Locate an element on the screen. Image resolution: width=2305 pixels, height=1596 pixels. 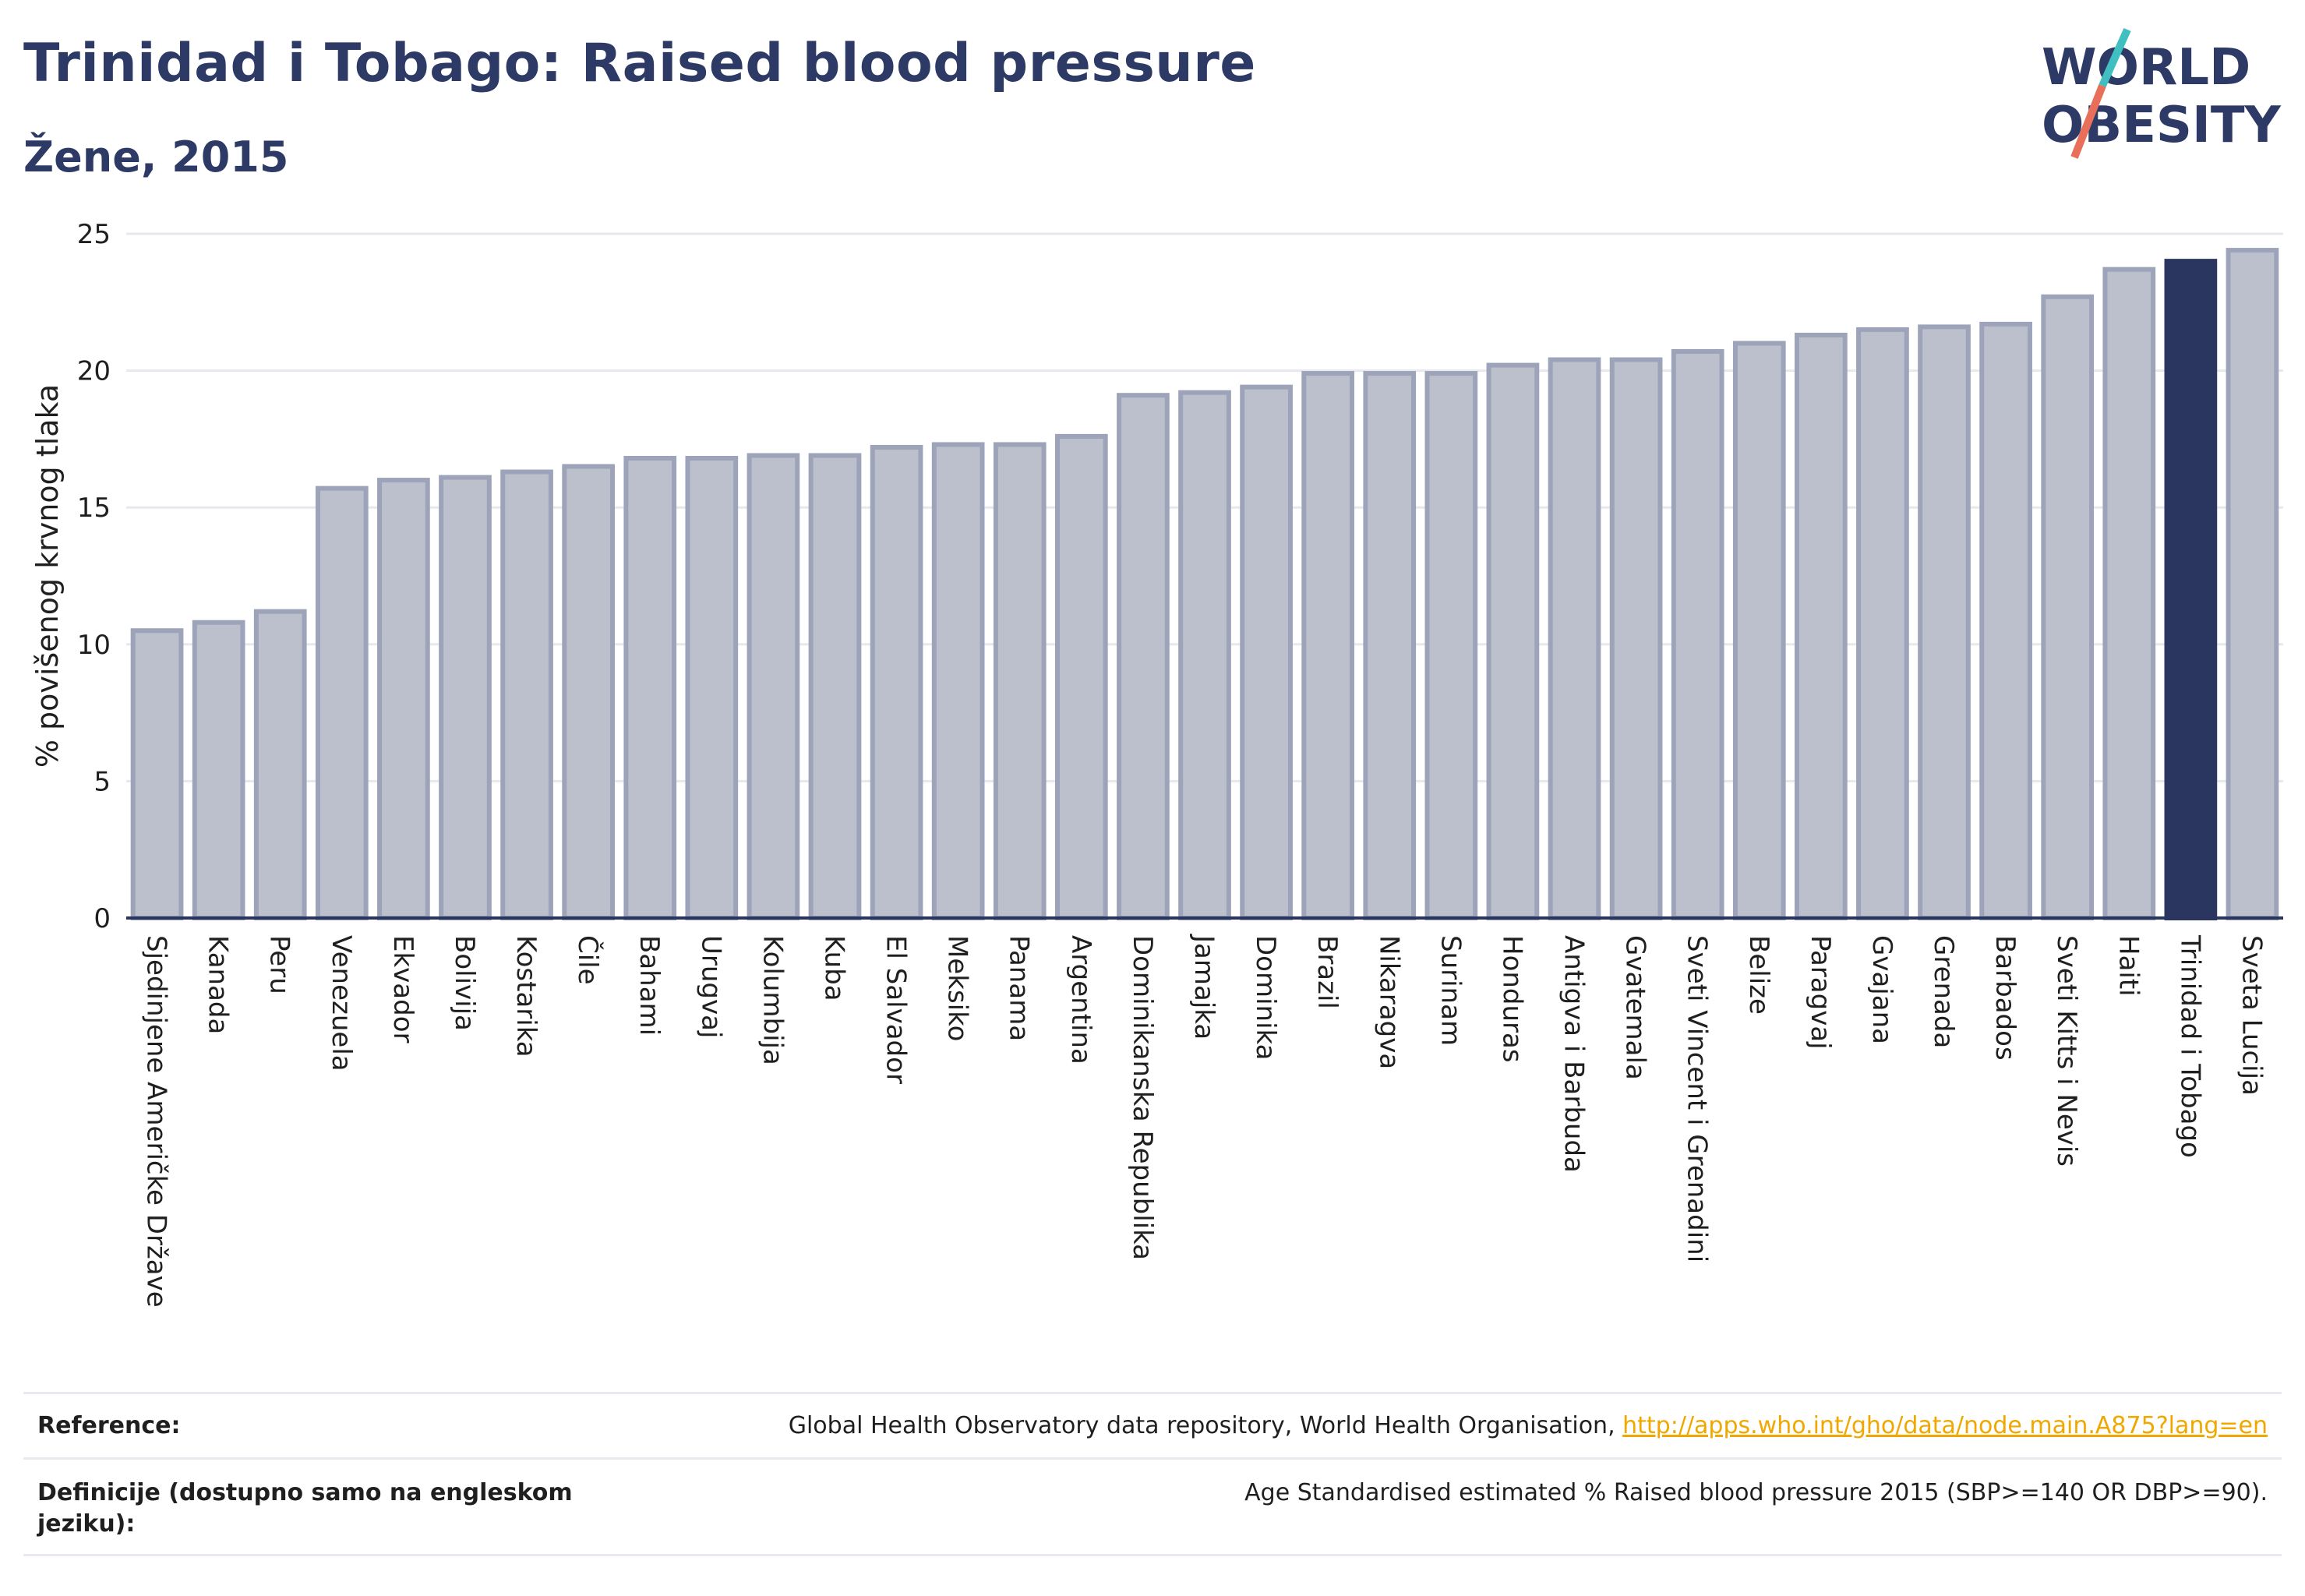
x-tick-label: Haiti is located at coordinates (2128, 966).